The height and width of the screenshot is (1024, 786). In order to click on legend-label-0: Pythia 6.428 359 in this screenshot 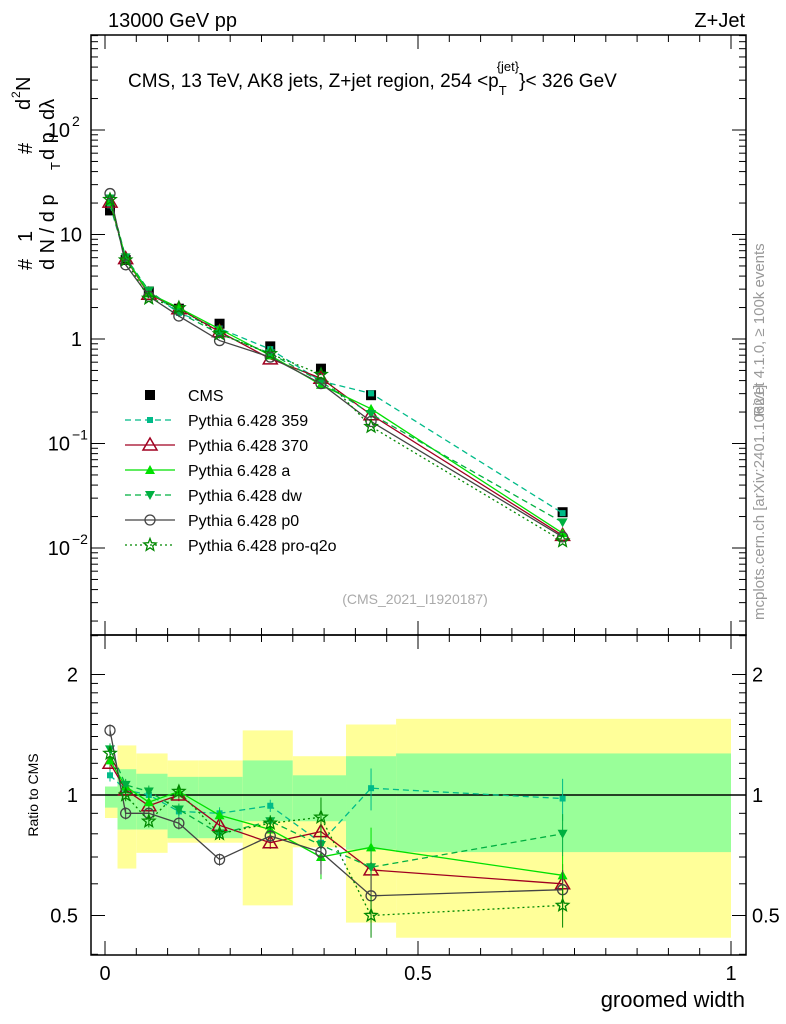, I will do `click(248, 421)`.